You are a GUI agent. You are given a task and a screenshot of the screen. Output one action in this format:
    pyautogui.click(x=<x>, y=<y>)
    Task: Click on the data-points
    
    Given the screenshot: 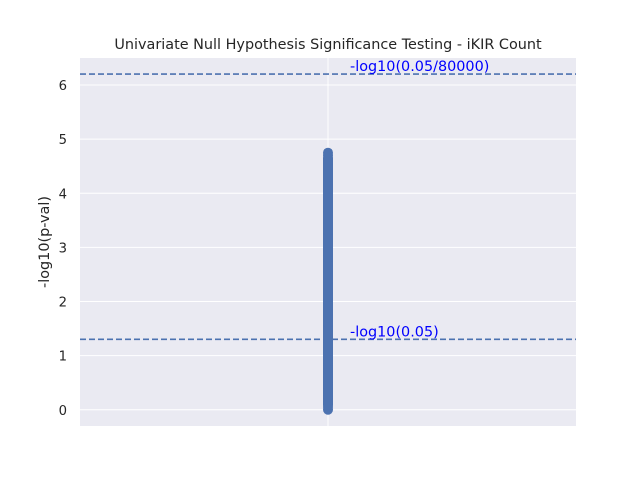 What is the action you would take?
    pyautogui.click(x=328, y=281)
    